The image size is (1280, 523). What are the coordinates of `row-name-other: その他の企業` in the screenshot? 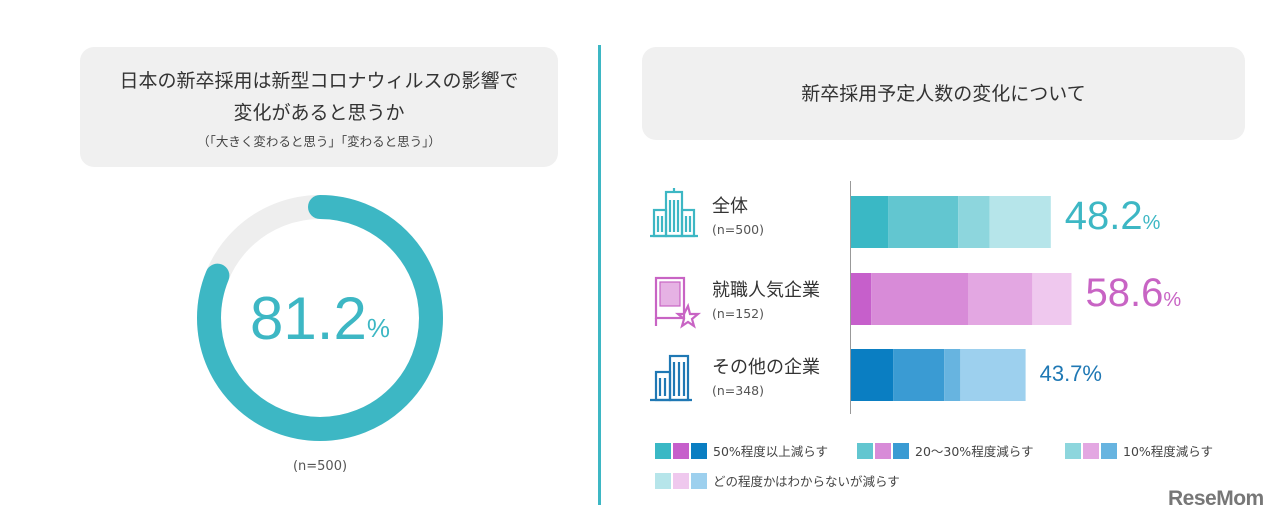 It's located at (766, 367).